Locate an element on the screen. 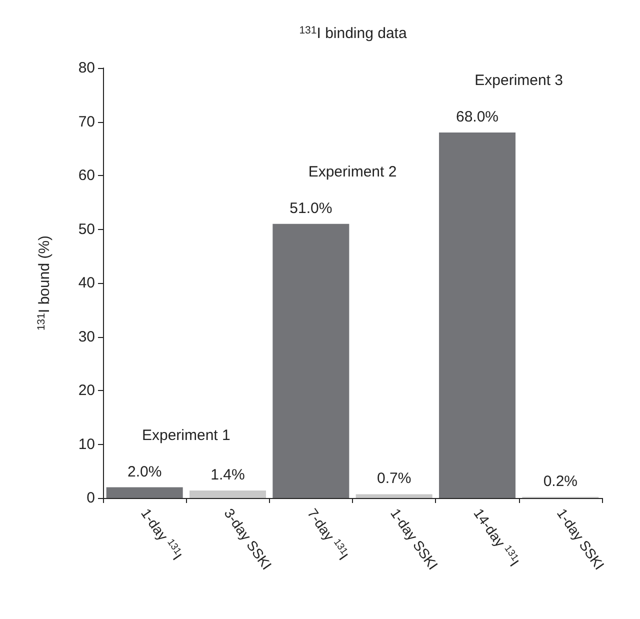 This screenshot has width=640, height=619. y-tick-label: 30 is located at coordinates (86, 337).